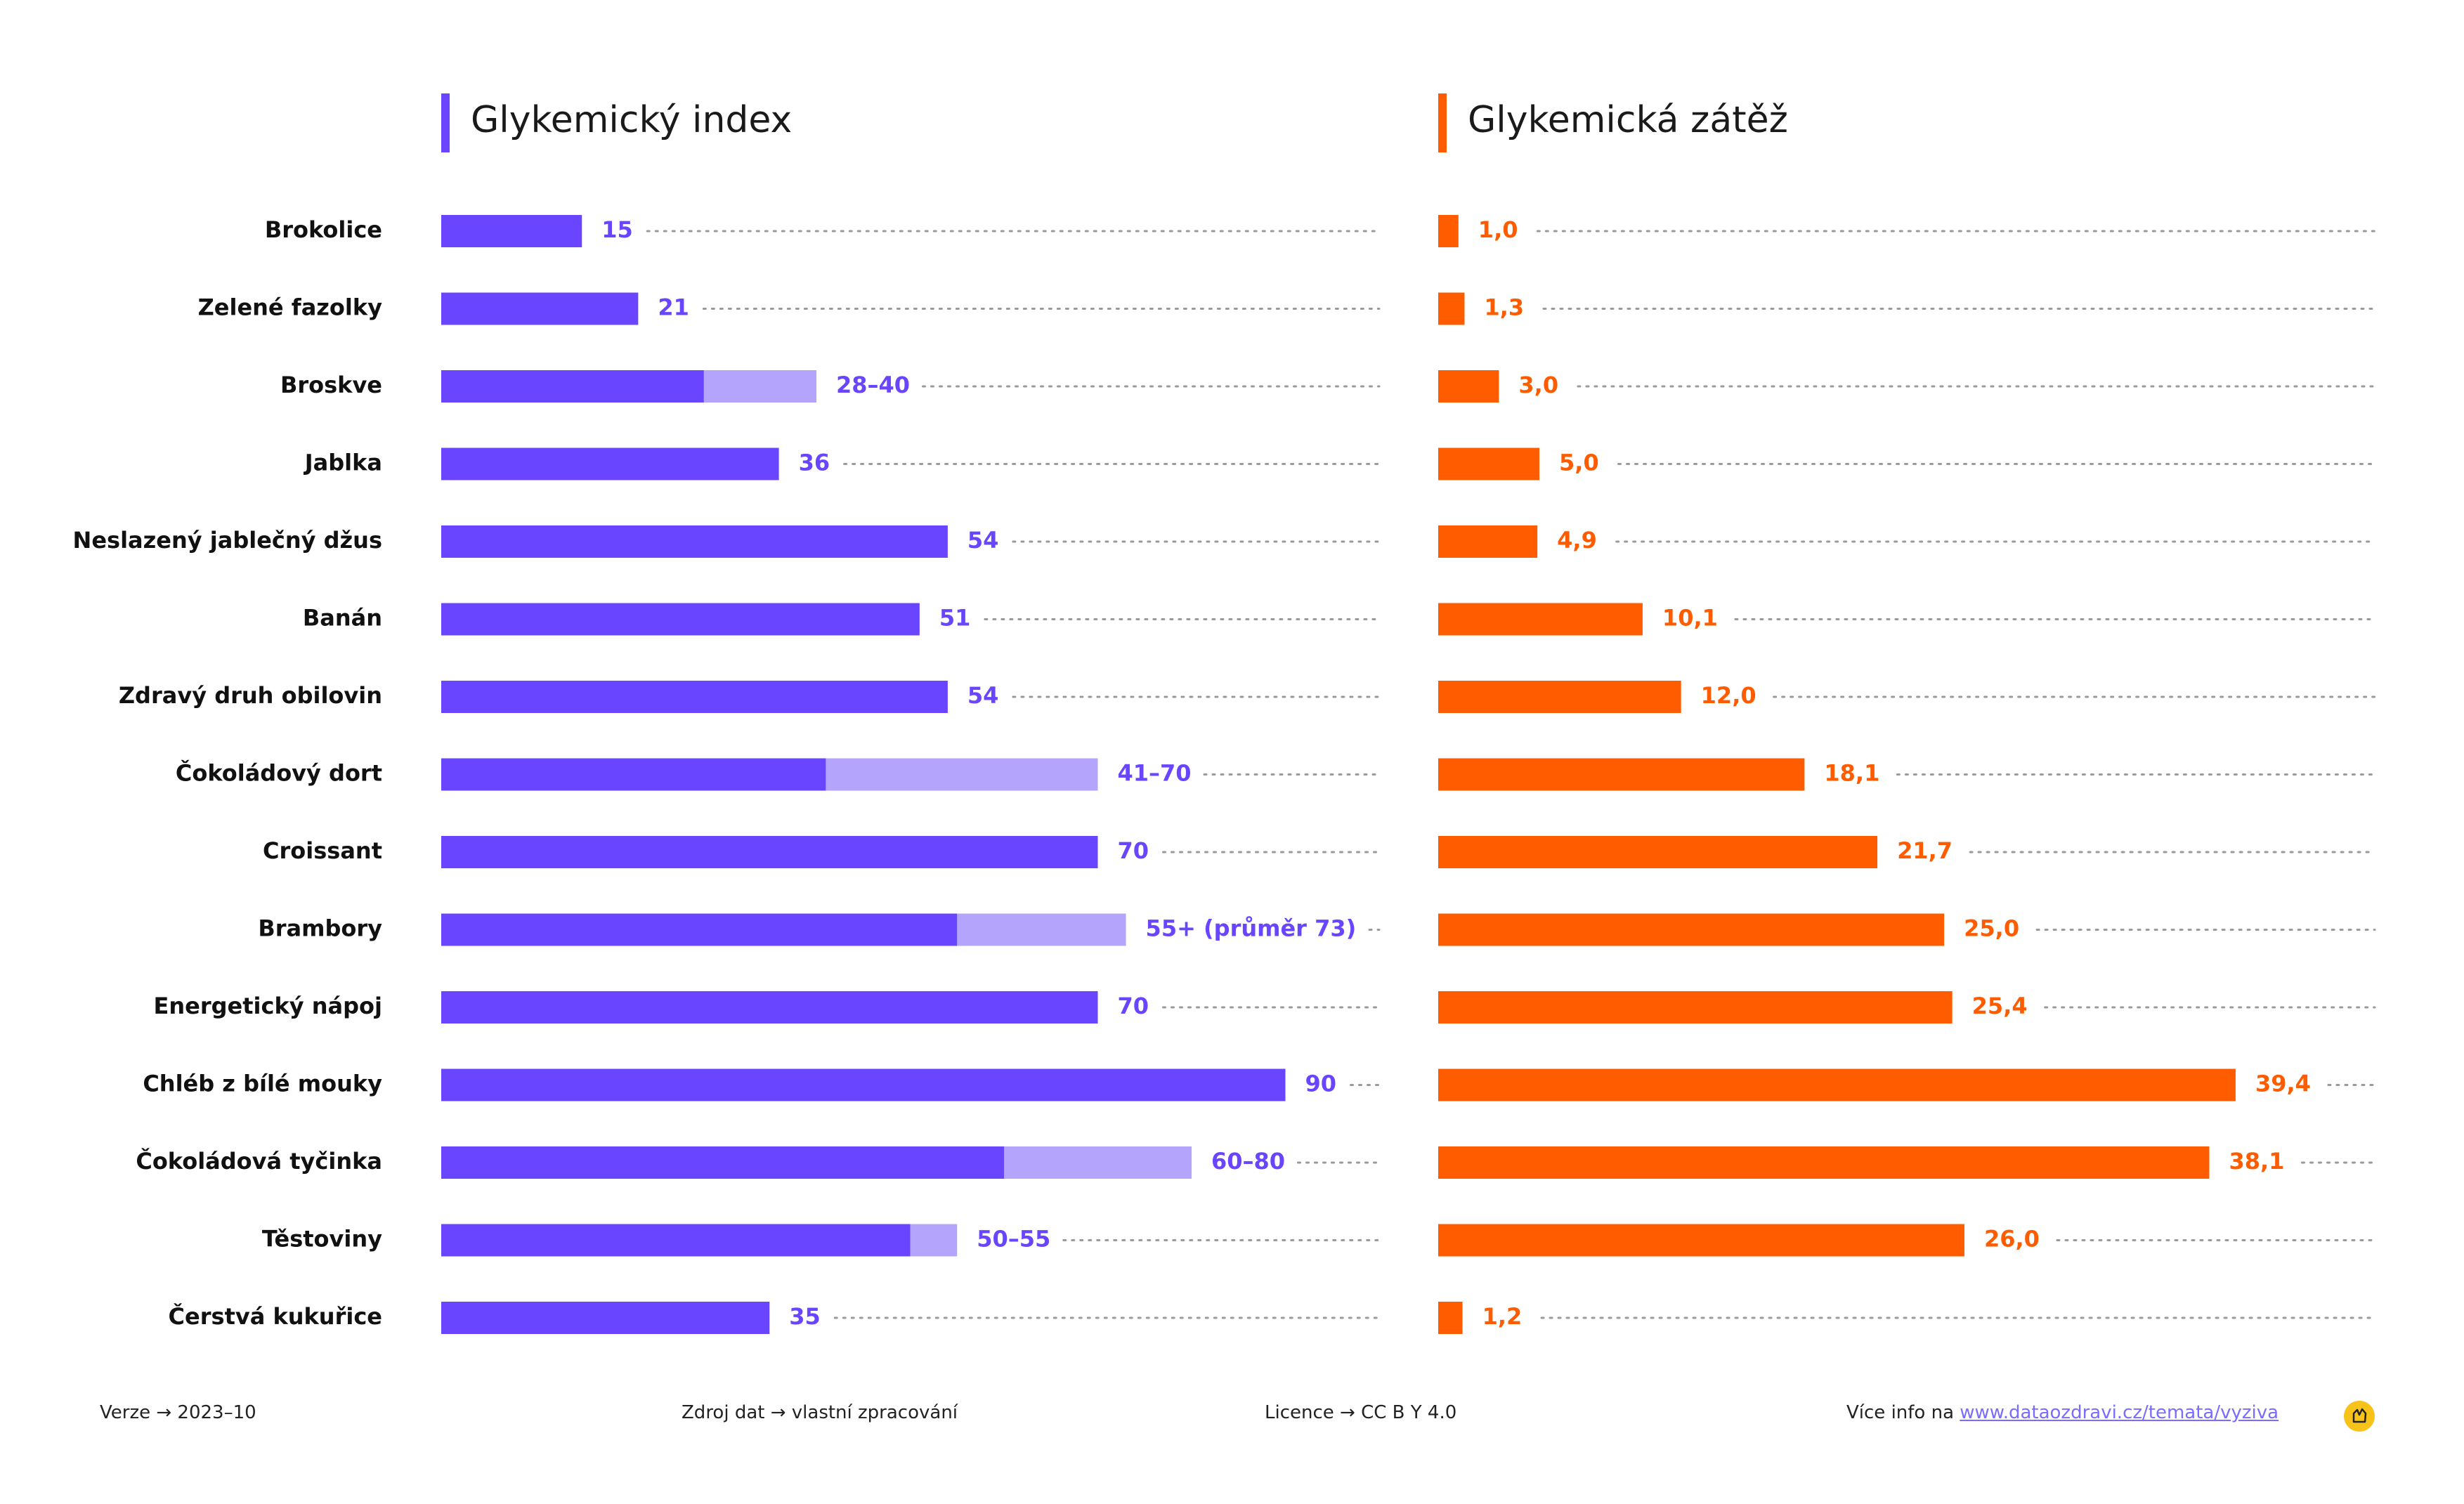  Describe the element at coordinates (262, 1084) in the screenshot. I see `category-label: Chléb z bílé mouky` at that location.